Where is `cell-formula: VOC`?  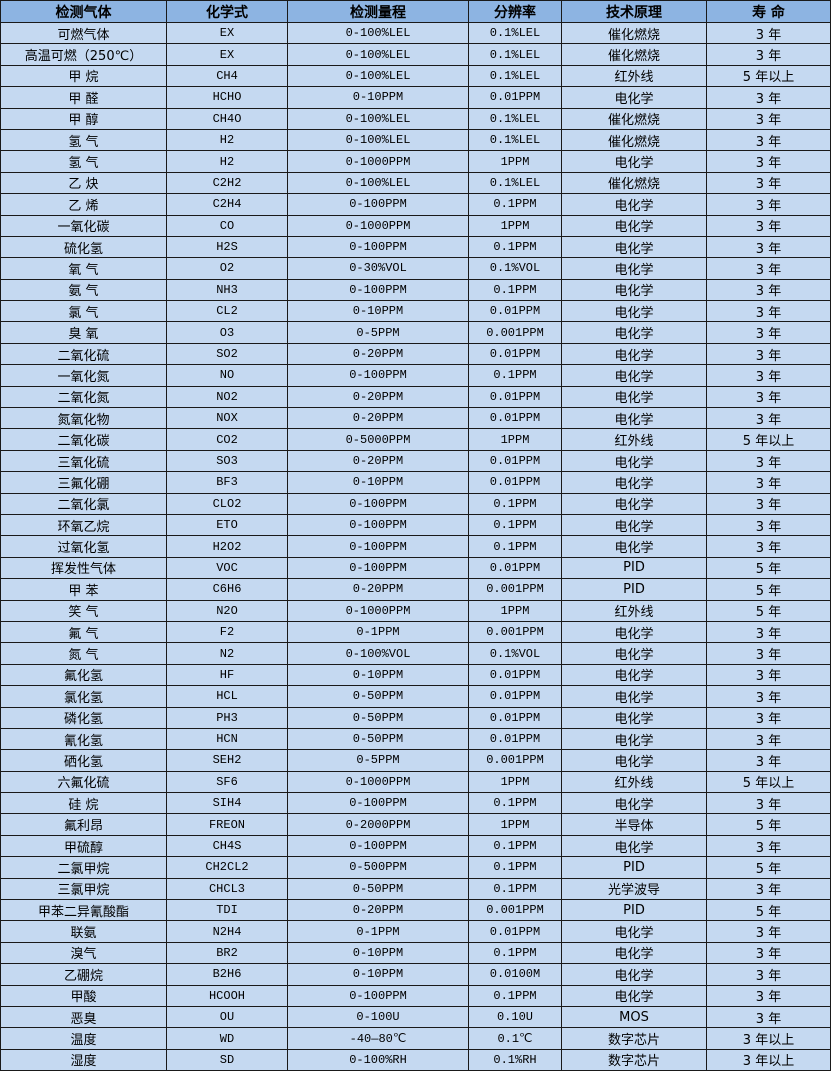 cell-formula: VOC is located at coordinates (227, 568).